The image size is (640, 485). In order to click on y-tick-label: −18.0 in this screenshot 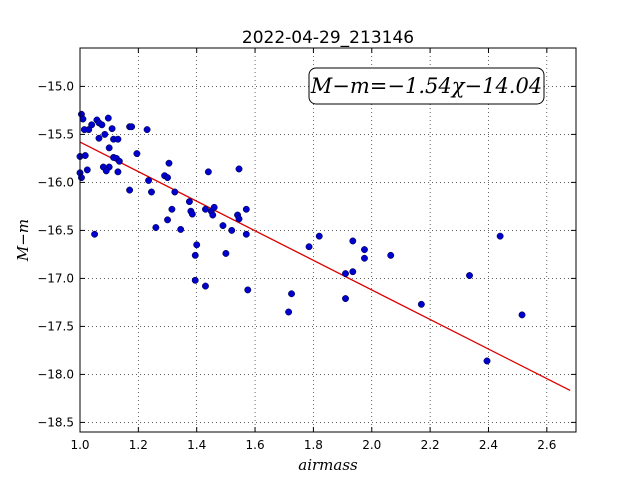, I will do `click(55, 374)`.